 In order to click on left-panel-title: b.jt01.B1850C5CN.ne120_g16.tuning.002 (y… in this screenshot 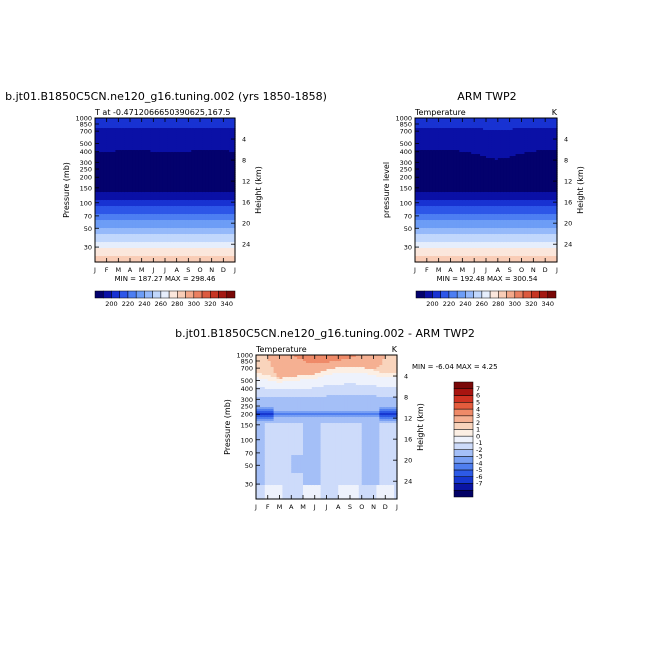, I will do `click(166, 96)`.